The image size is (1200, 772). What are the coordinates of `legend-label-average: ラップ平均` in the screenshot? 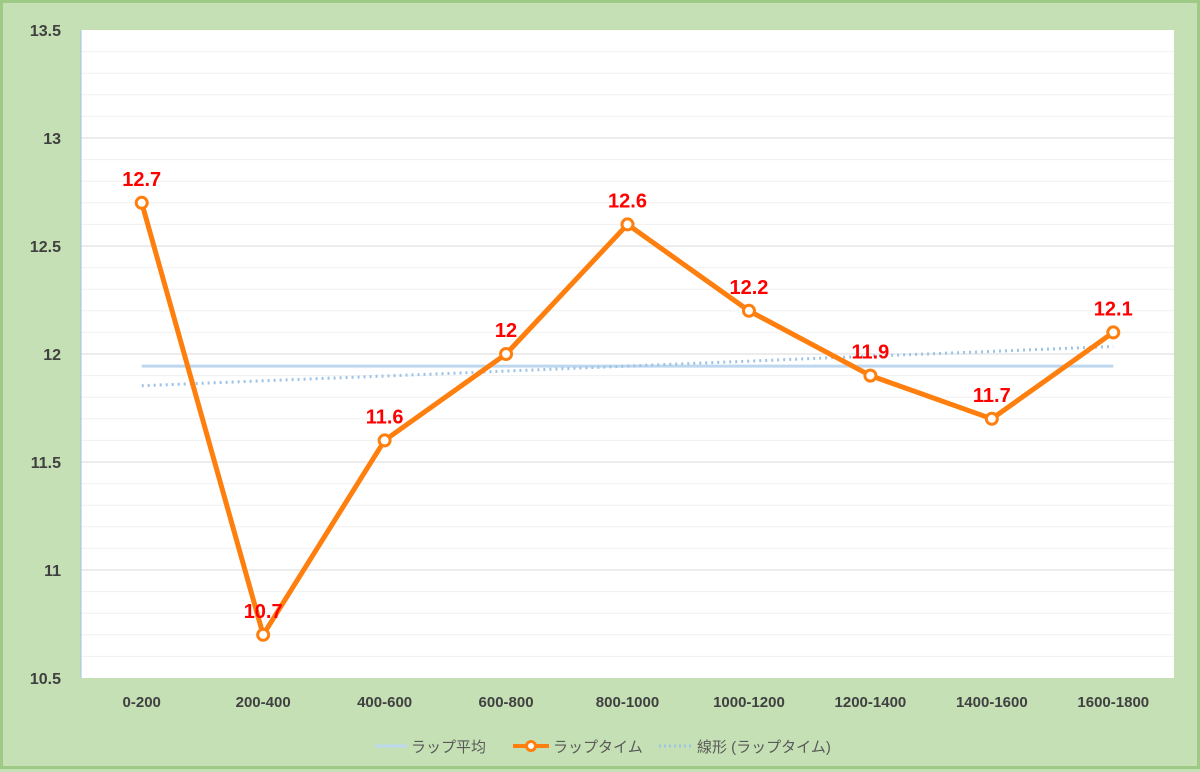 It's located at (448, 747).